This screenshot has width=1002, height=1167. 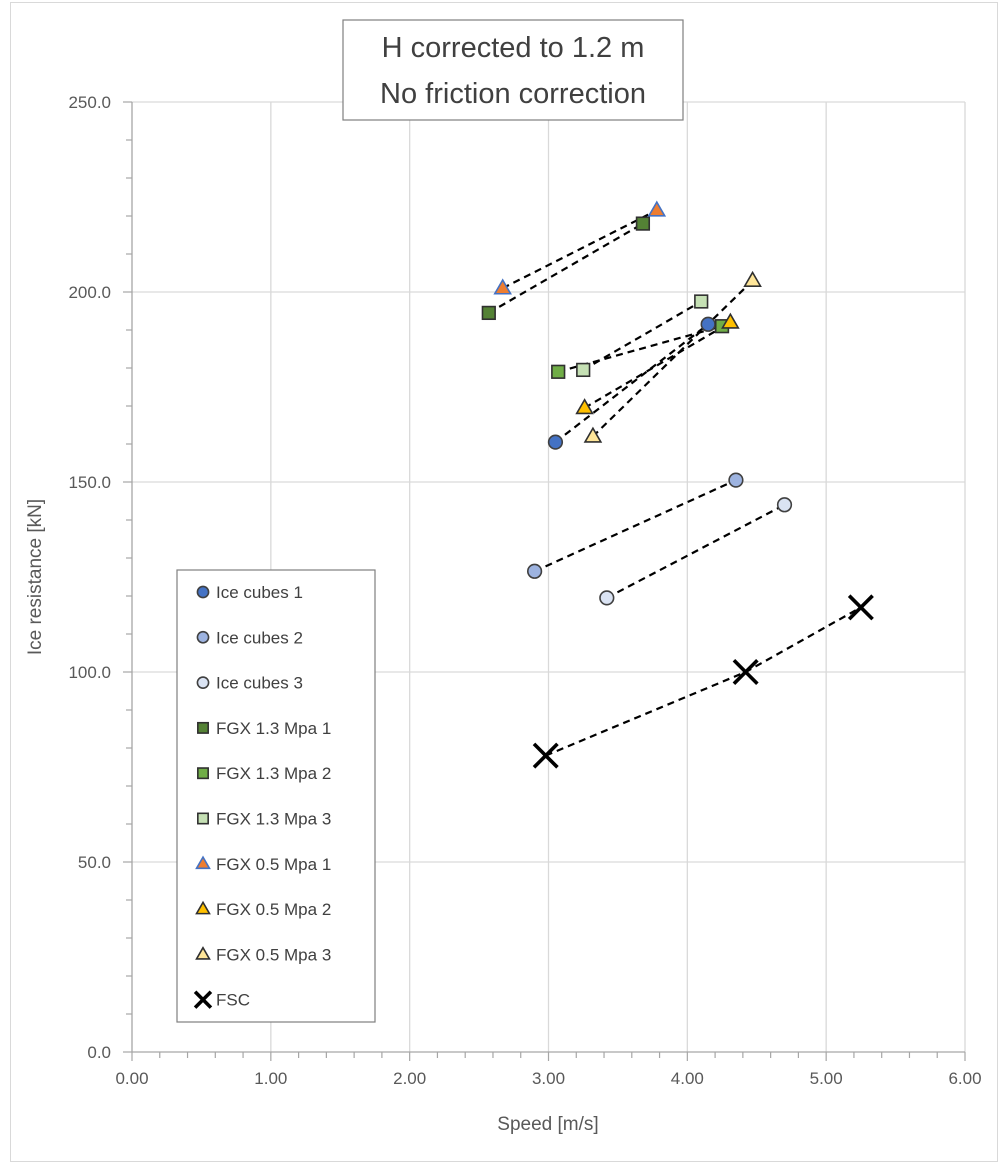 What do you see at coordinates (273, 728) in the screenshot?
I see `legend-label: FGX 1.3 Mpa 1` at bounding box center [273, 728].